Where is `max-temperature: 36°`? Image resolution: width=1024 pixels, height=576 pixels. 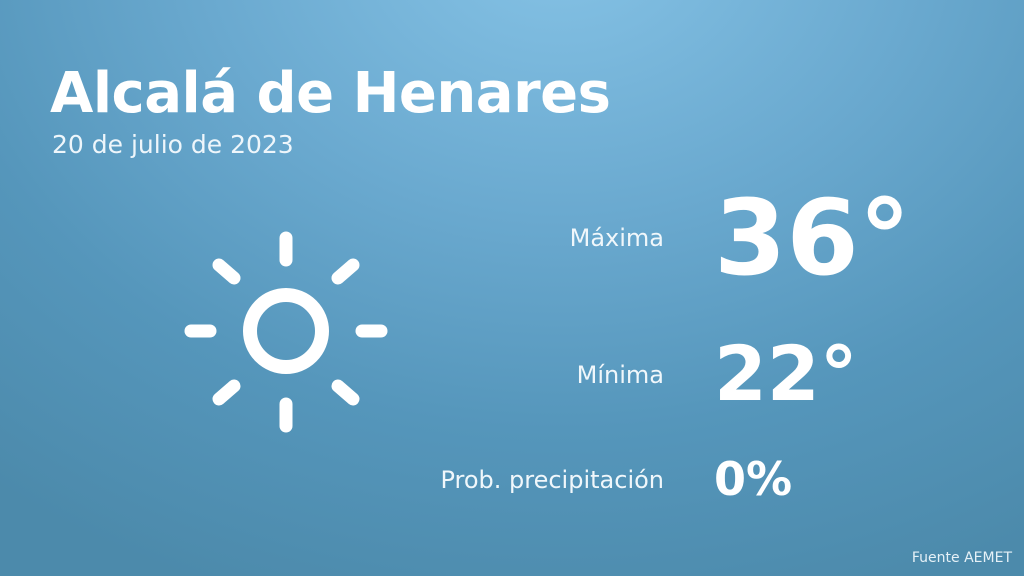
max-temperature: 36° is located at coordinates (812, 238).